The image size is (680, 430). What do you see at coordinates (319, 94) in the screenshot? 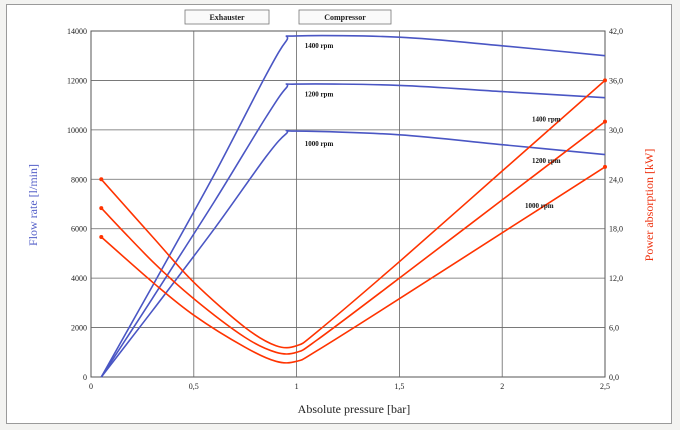
I see `curve-label-flow-1200-rpm: 1200 rpm` at bounding box center [319, 94].